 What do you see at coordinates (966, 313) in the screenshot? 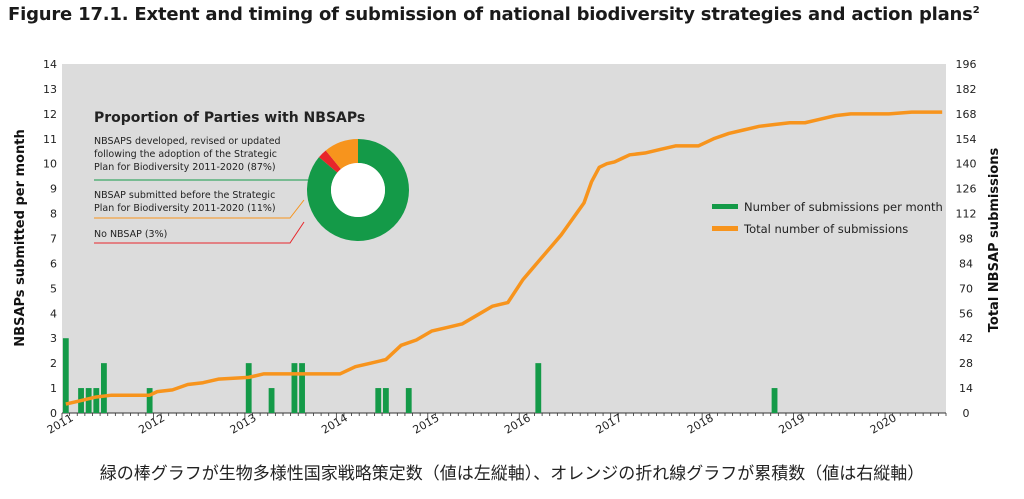
I see `right-tick-label: 56` at bounding box center [966, 313].